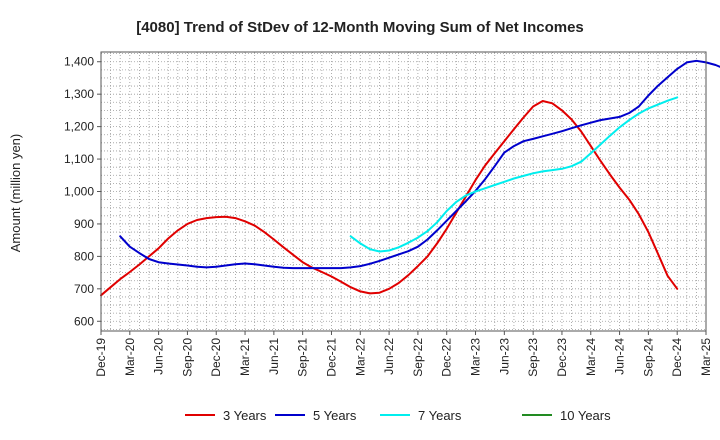 The width and height of the screenshot is (720, 440). I want to click on x-tick-label: Mar-22, so click(360, 357).